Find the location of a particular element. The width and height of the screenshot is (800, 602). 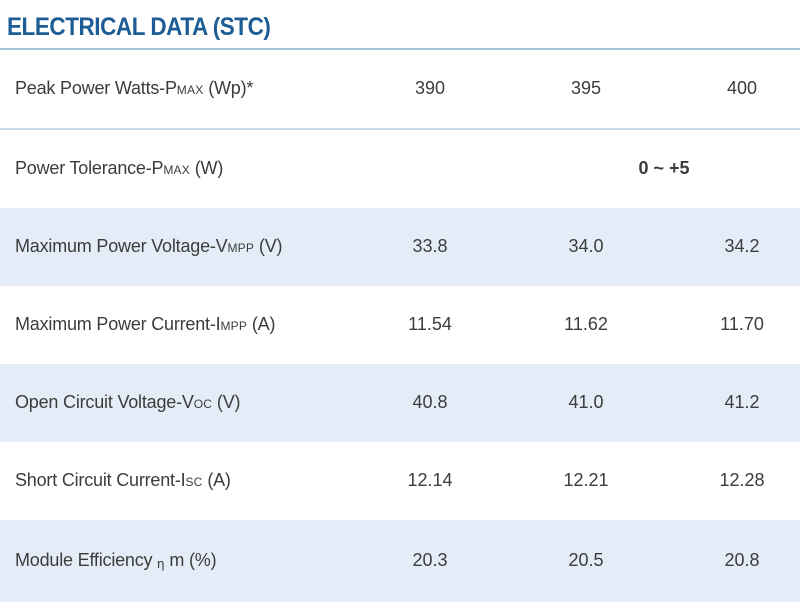

value-cell: 20.3 is located at coordinates (430, 560).